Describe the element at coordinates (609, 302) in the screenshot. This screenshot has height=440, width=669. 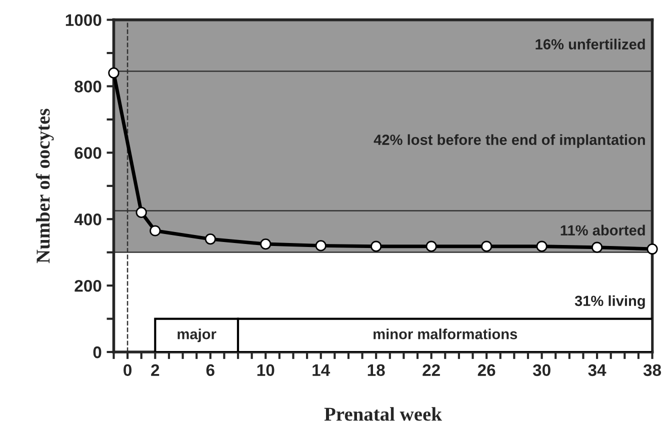
I see `band-label: 31% living` at that location.